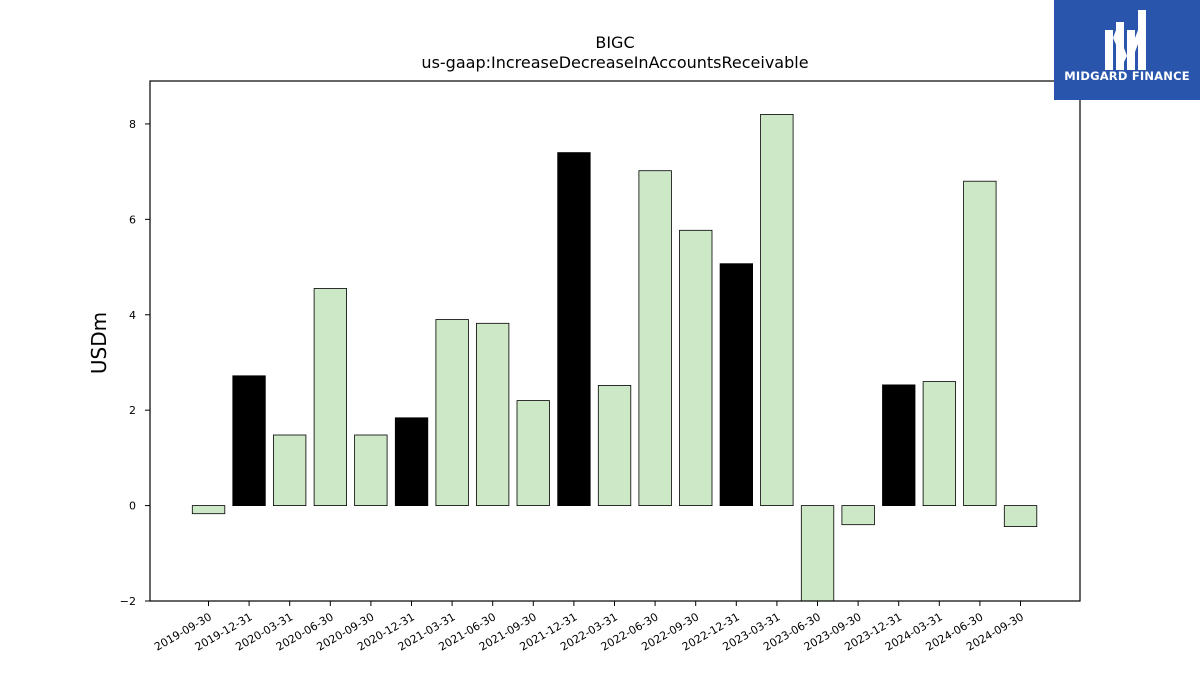 This screenshot has width=1200, height=675. Describe the element at coordinates (1125, 40) in the screenshot. I see `midgard-logo-icon` at that location.